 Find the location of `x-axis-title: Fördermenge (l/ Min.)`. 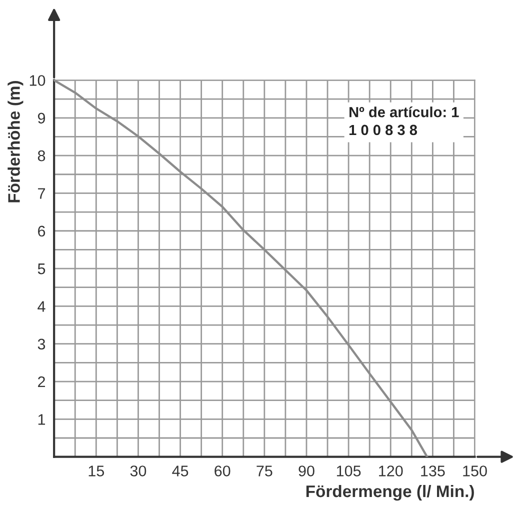

x-axis-title: Fördermenge (l/ Min.) is located at coordinates (390, 492).